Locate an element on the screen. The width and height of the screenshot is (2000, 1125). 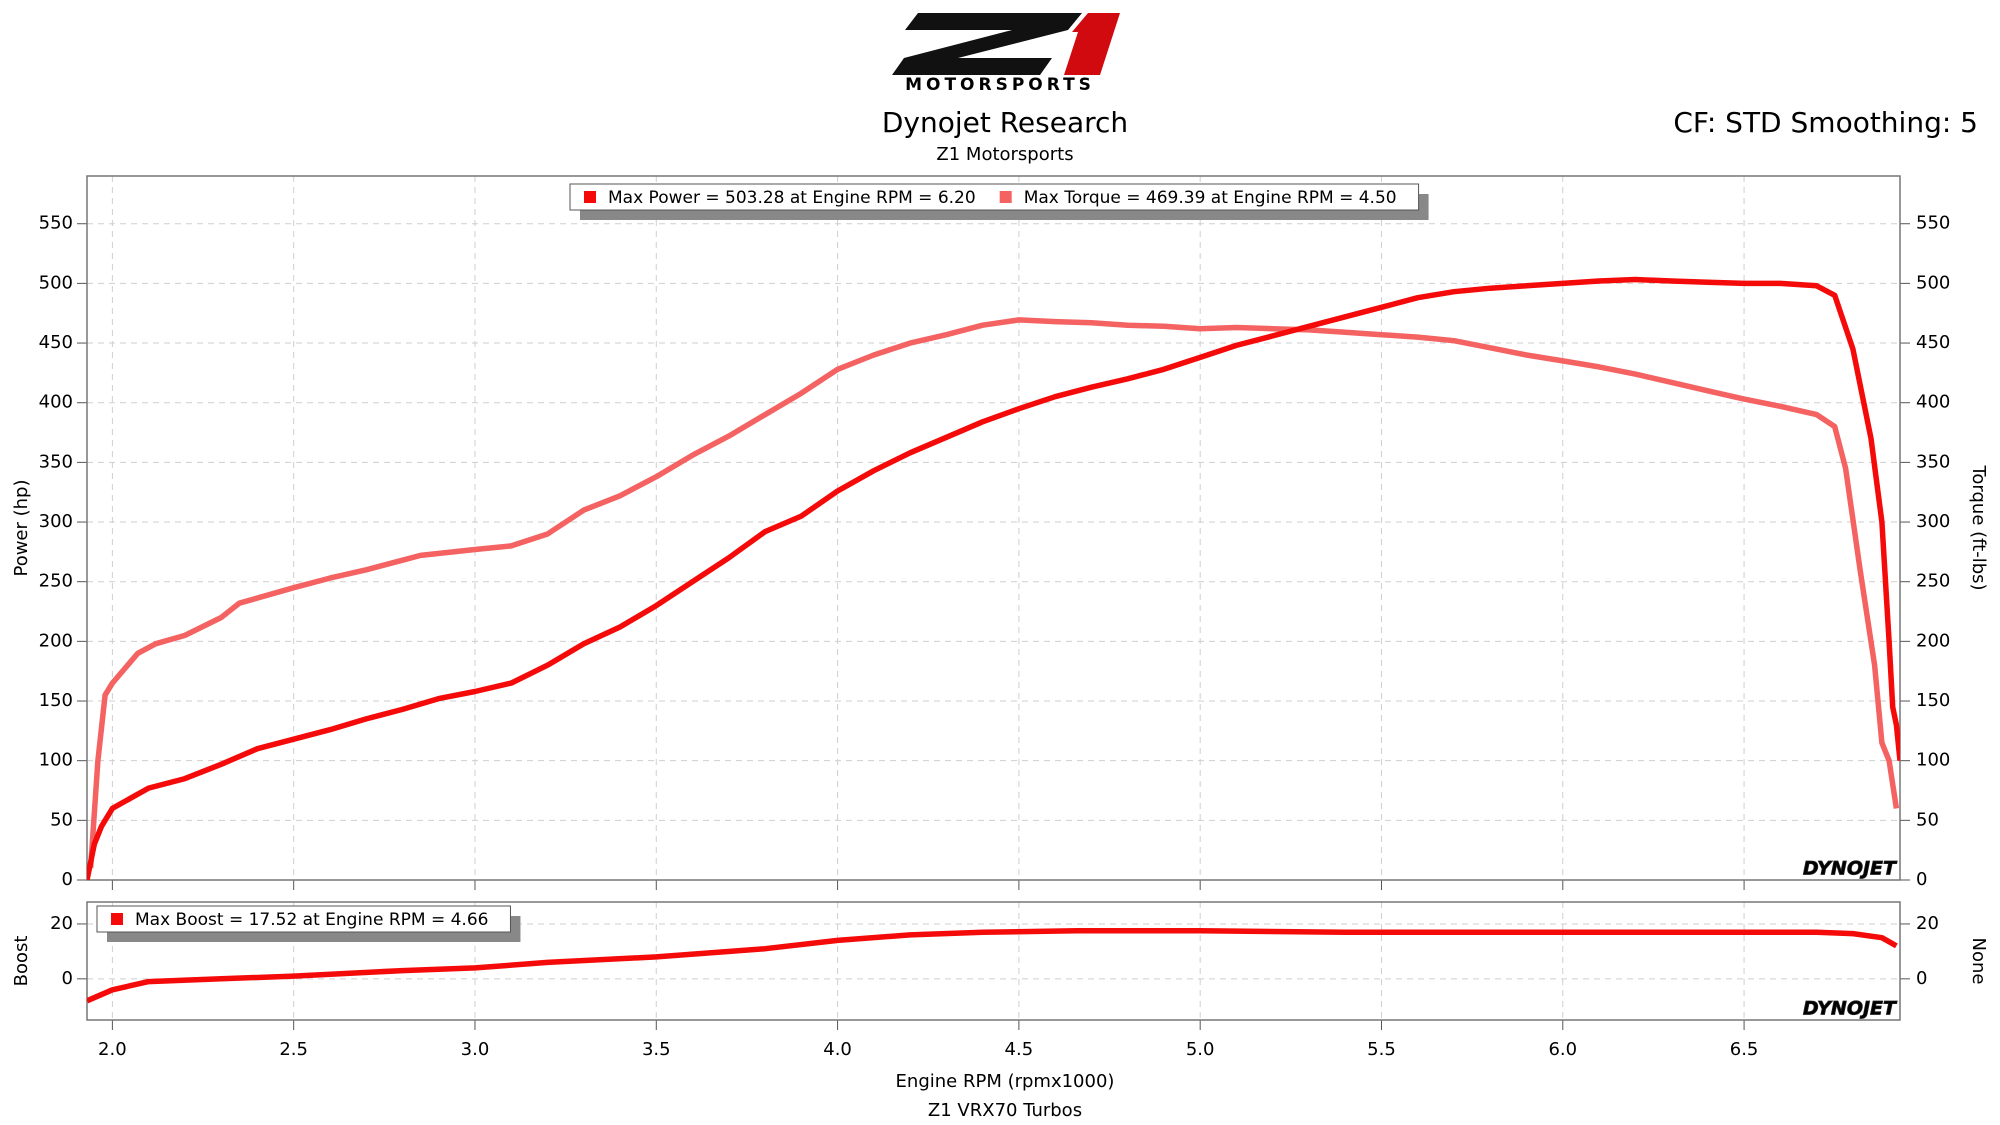
y2-tick-label: 50 is located at coordinates (1927, 819).